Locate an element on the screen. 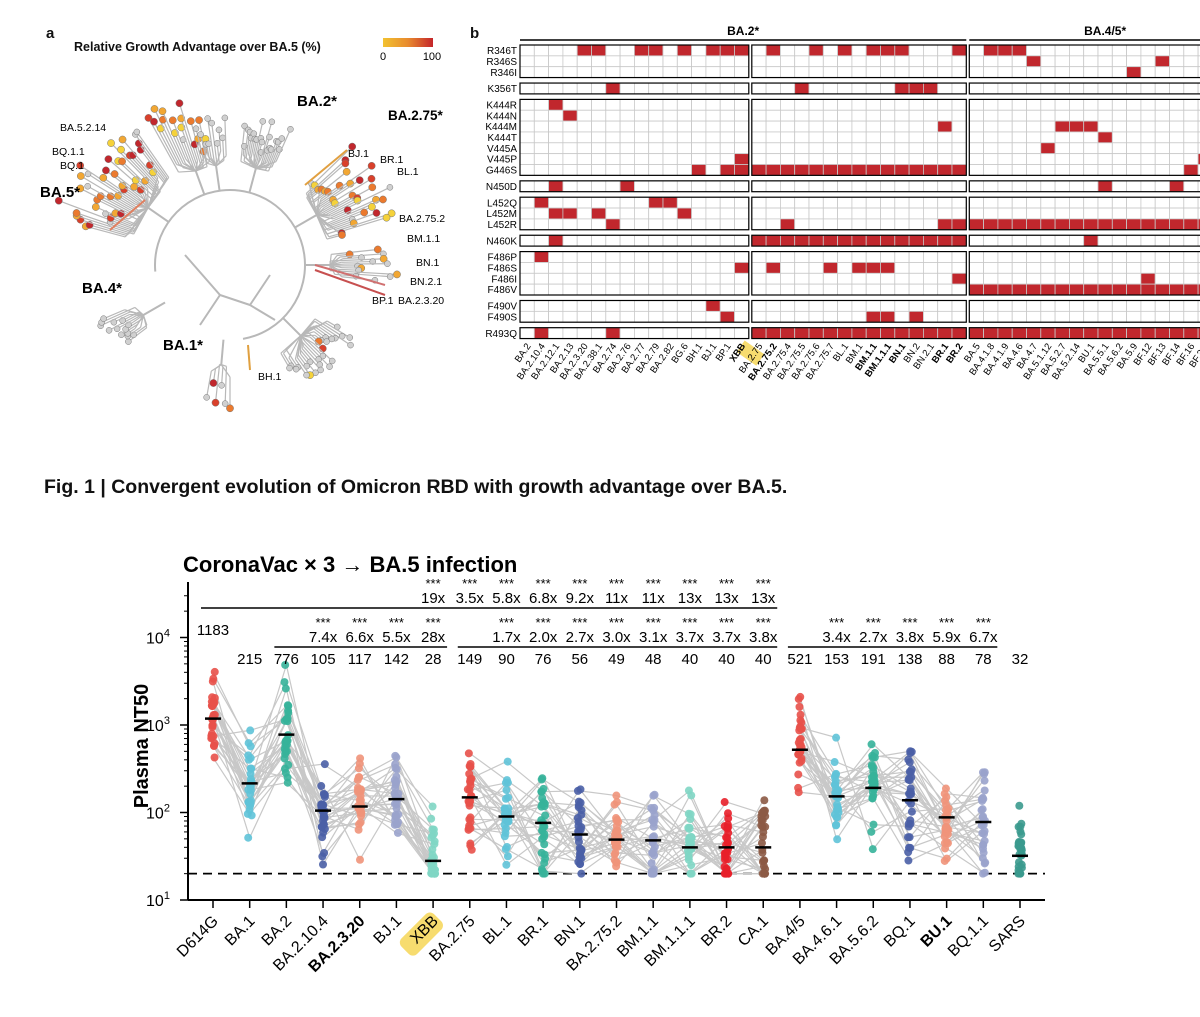 This screenshot has height=1017, width=1200. leaf-label: BJ.1 is located at coordinates (358, 154).